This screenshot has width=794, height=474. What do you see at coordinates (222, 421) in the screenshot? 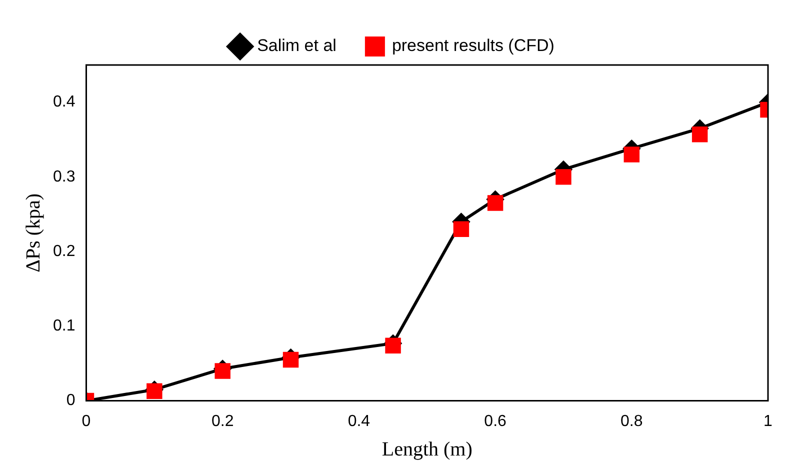
I see `x-tick-label: 0.2` at bounding box center [222, 421].